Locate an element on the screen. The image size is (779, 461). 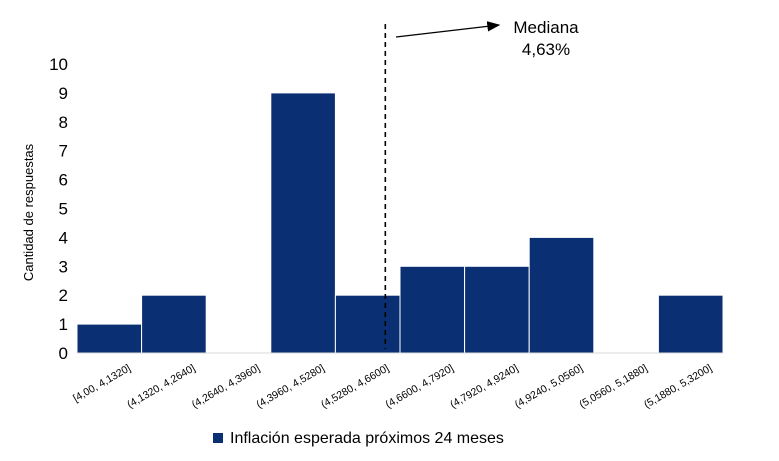
x-tick-label: (5,1880, 5,3200] is located at coordinates (678, 386).